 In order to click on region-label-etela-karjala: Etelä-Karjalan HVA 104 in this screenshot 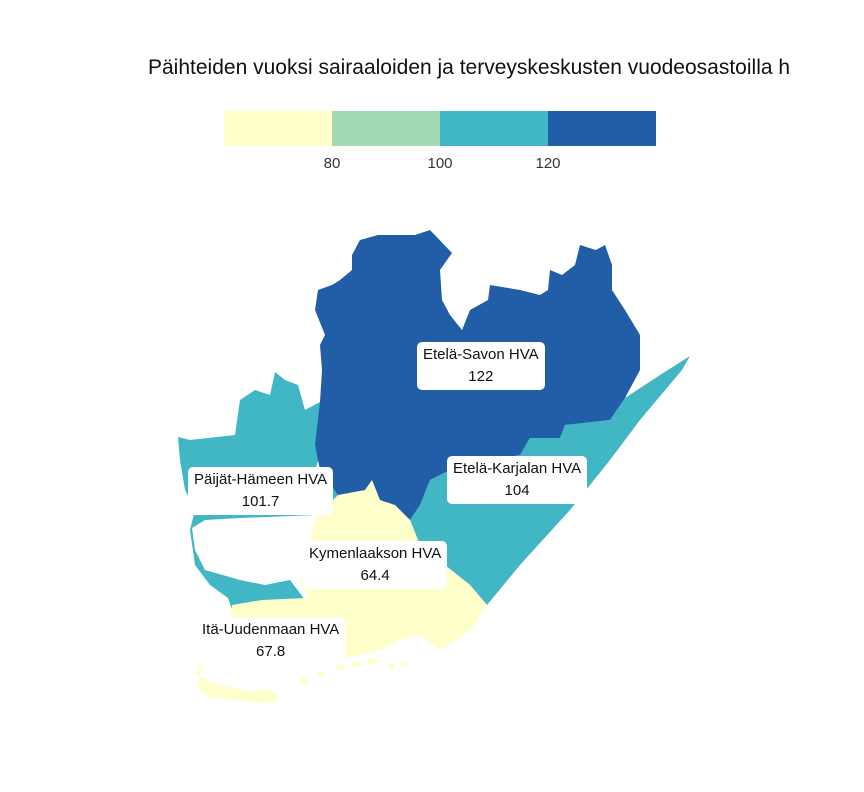, I will do `click(517, 480)`.